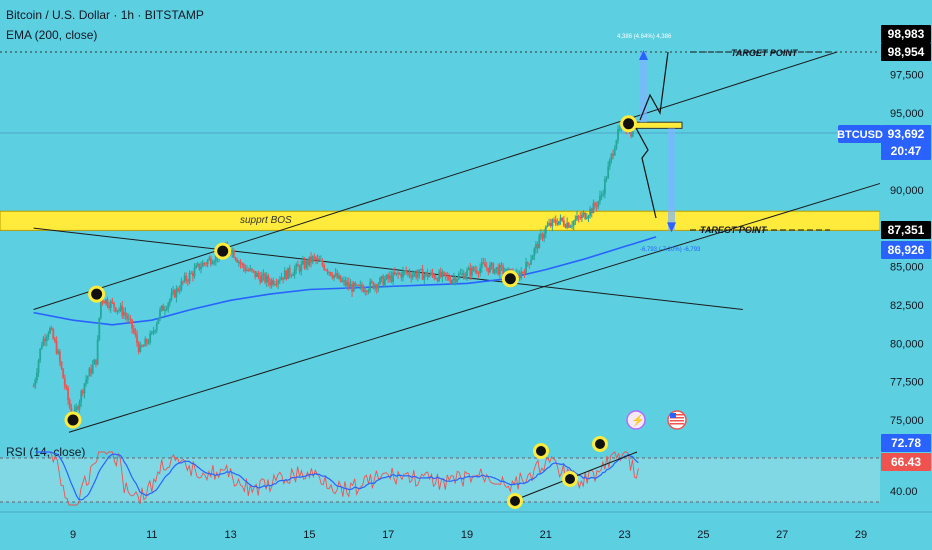 Image resolution: width=932 pixels, height=550 pixels. Describe the element at coordinates (907, 114) in the screenshot. I see `price-axis-tick: 95,000` at that location.